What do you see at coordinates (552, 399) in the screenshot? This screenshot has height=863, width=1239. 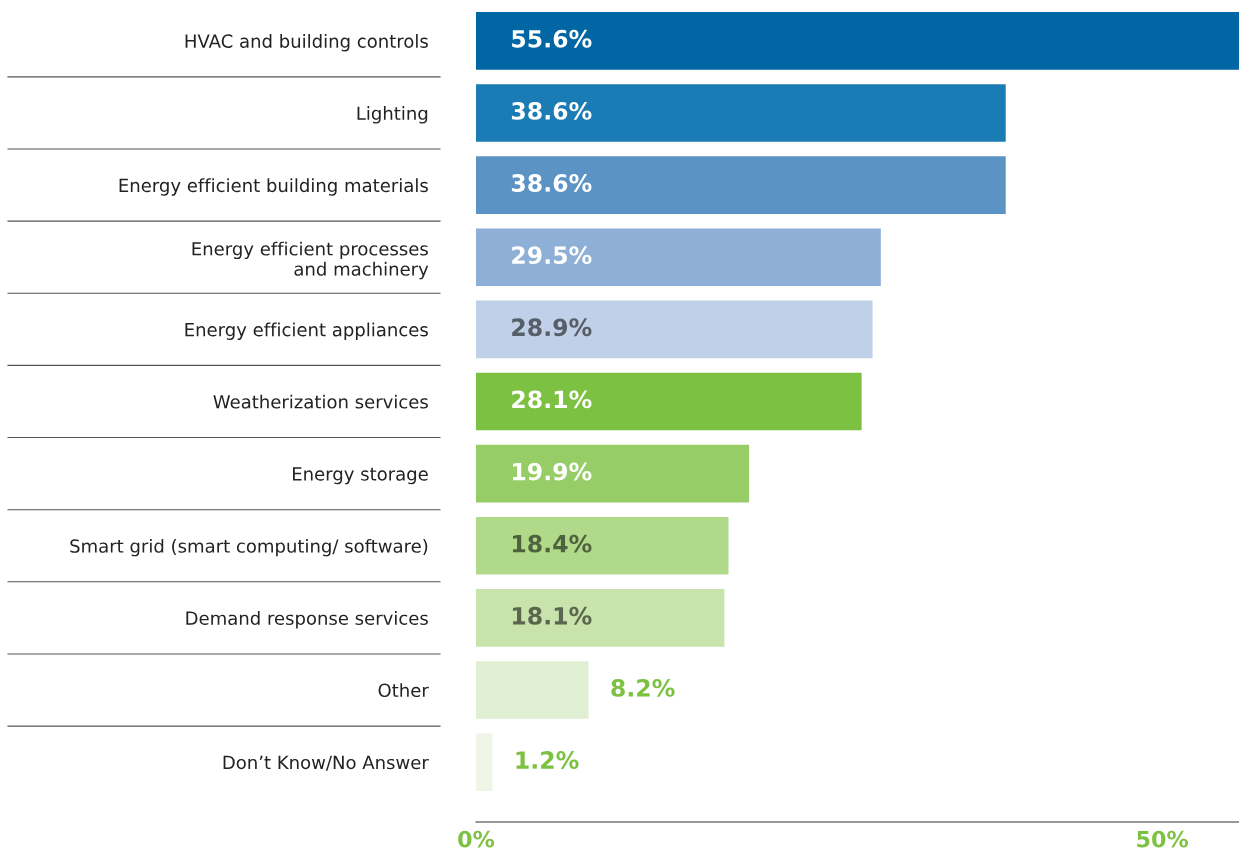 I see `data-label: 28.1%` at bounding box center [552, 399].